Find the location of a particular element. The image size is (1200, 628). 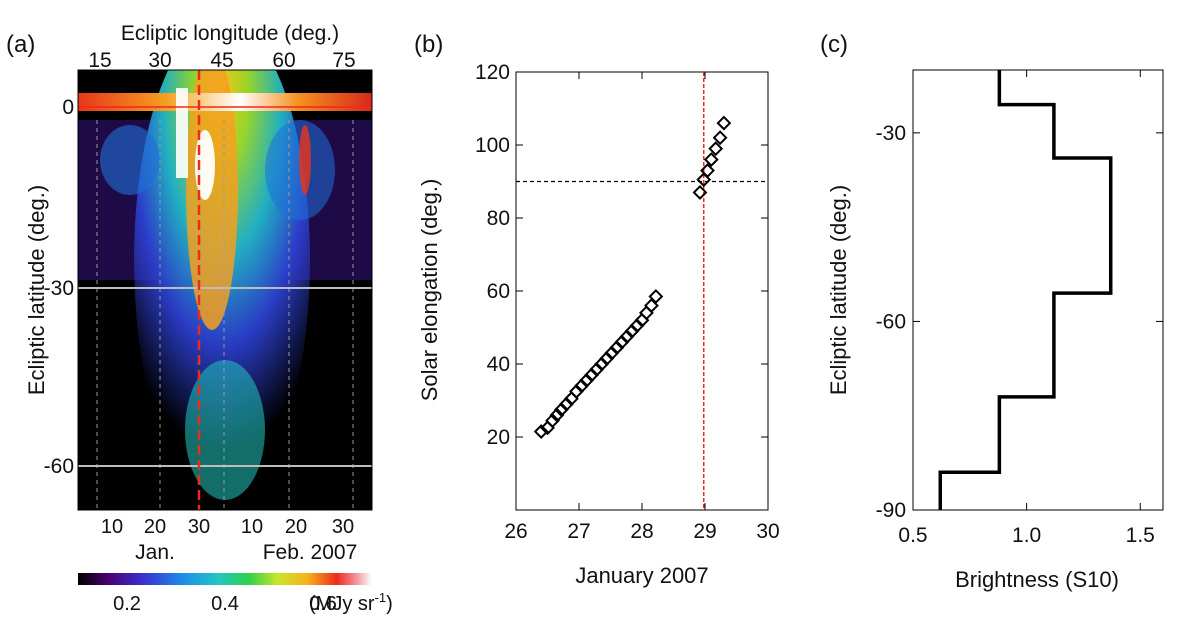

y-tick-label: 100 is located at coordinates (492, 145).